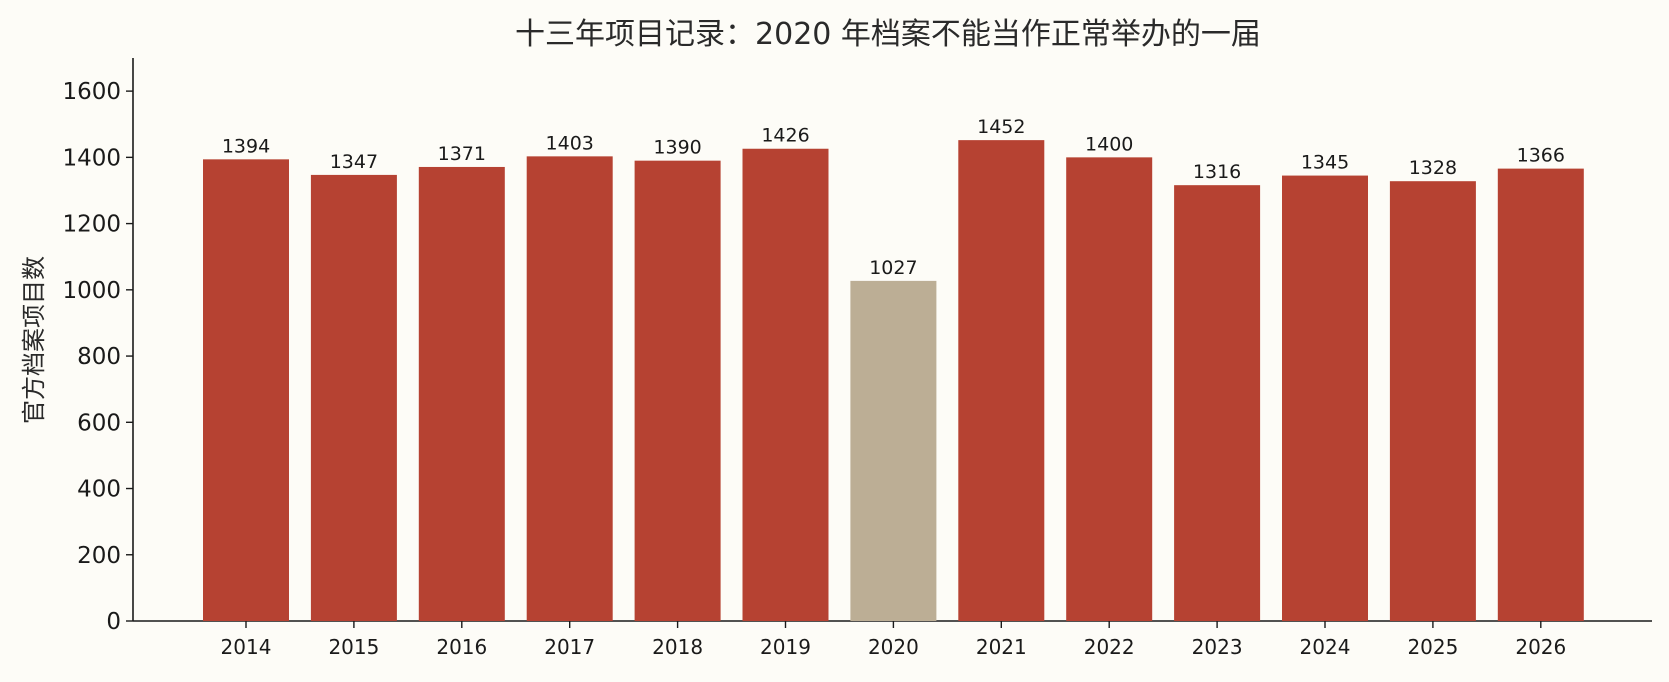 Image resolution: width=1669 pixels, height=682 pixels. Describe the element at coordinates (99, 490) in the screenshot. I see `y-tick-label: 400` at that location.